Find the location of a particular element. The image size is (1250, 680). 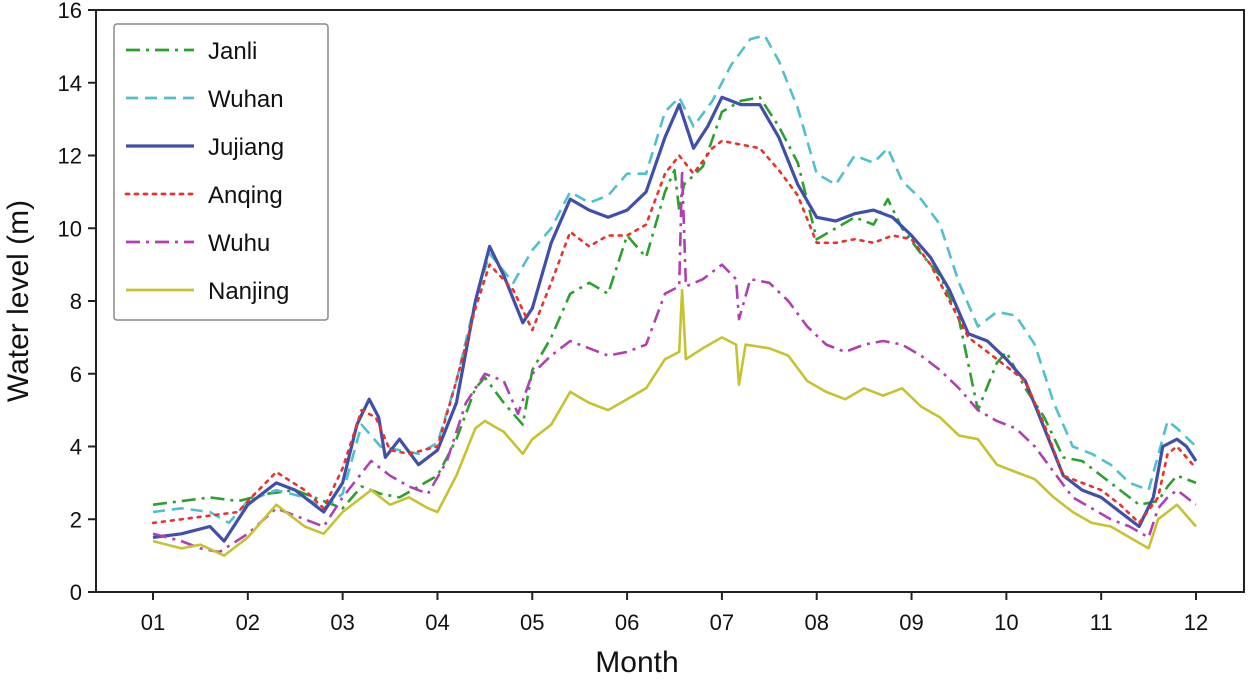

x-tick-label: 02 is located at coordinates (248, 622).